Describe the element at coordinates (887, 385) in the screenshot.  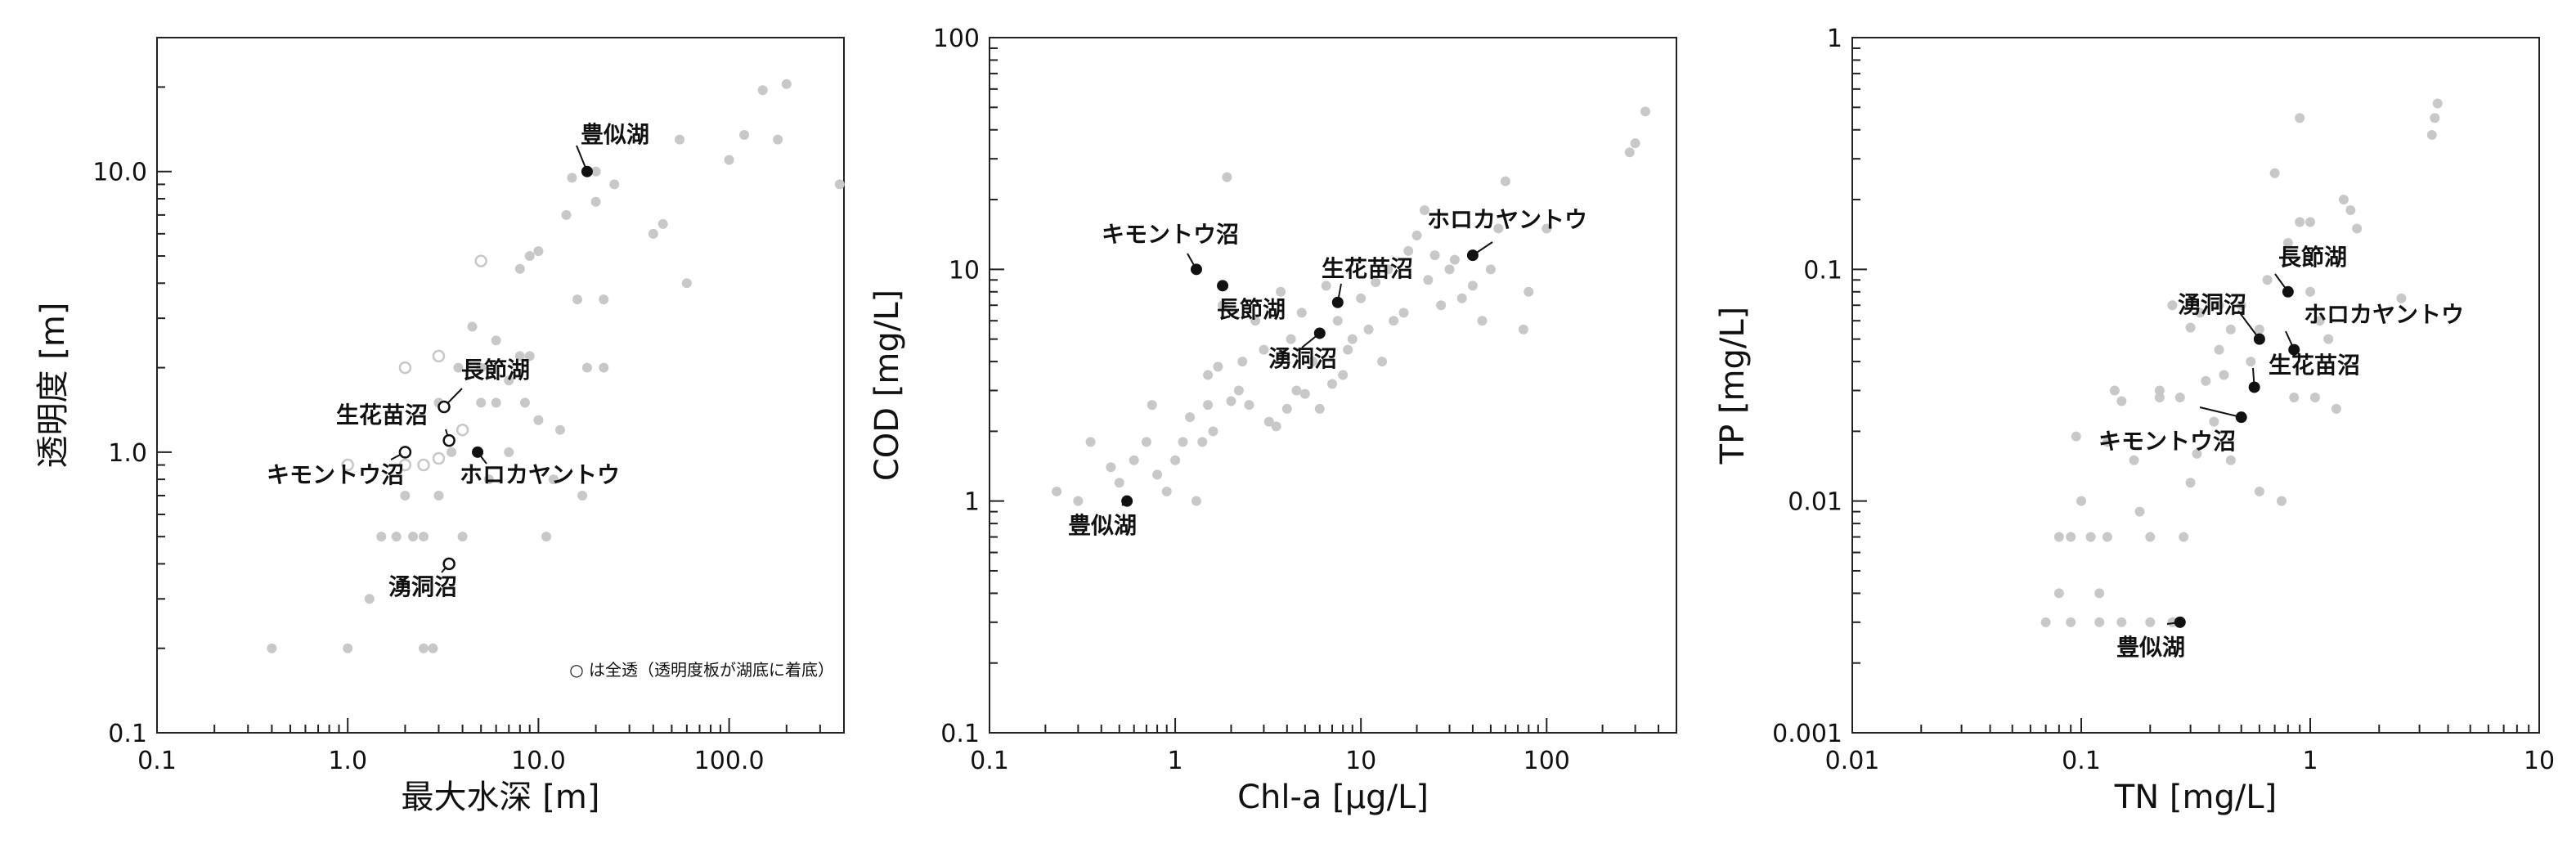
I see `y-axis-label: COD [mg/L]` at that location.